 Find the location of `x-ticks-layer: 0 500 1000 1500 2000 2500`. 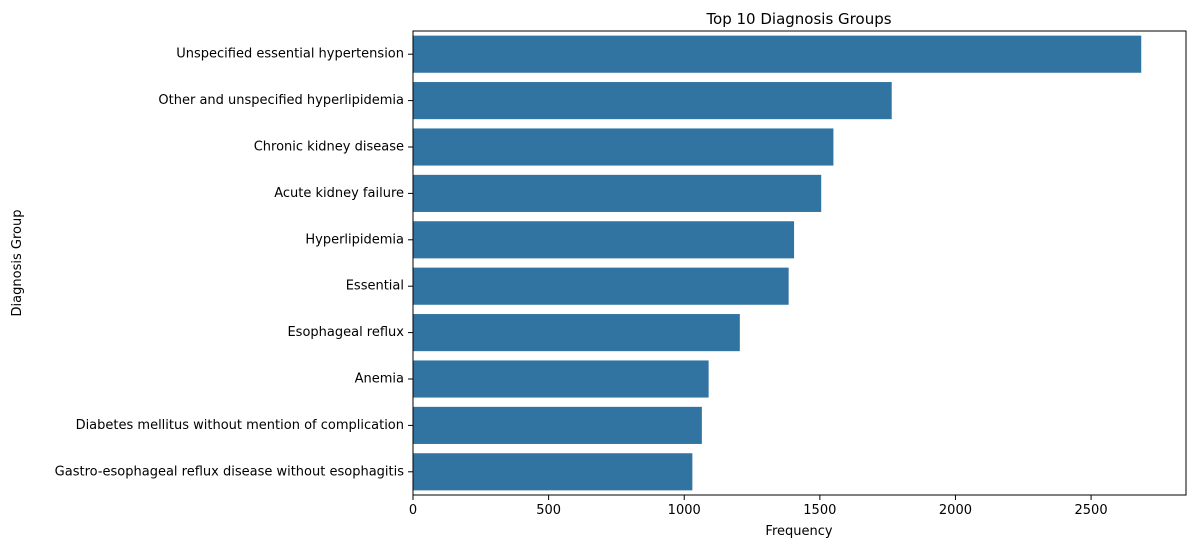

x-ticks-layer: 0 500 1000 1500 2000 2500 is located at coordinates (758, 506).